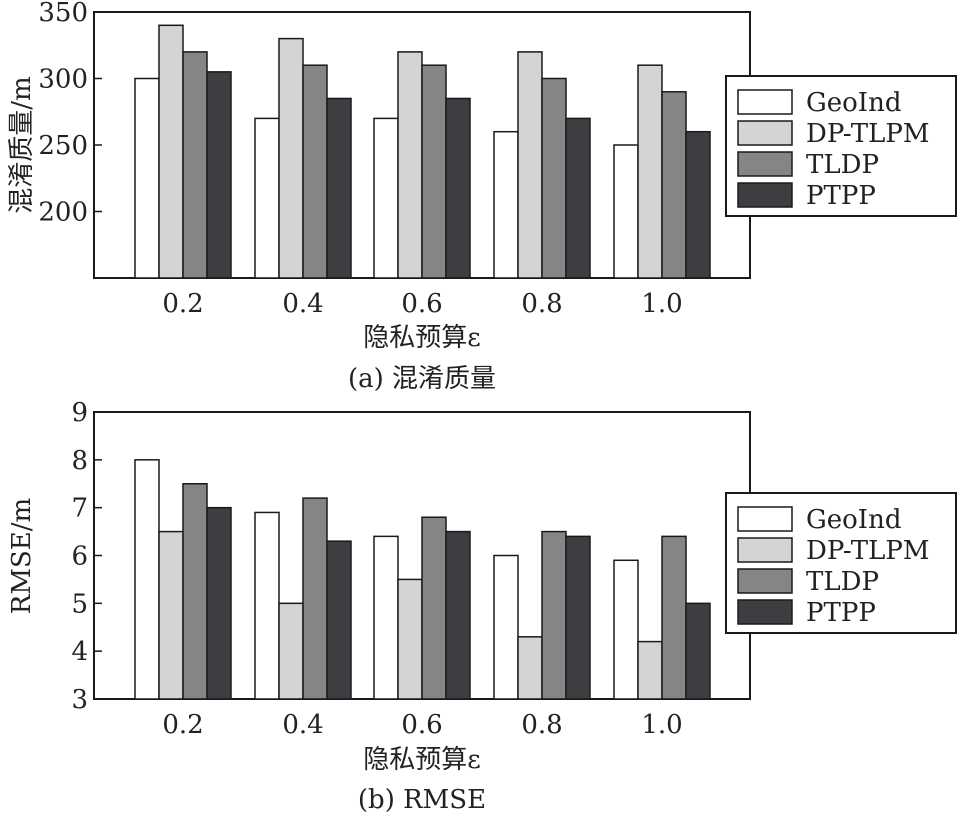  Describe the element at coordinates (421, 760) in the screenshot. I see `chart-b-x-axis-label: 隐私预算ε` at that location.